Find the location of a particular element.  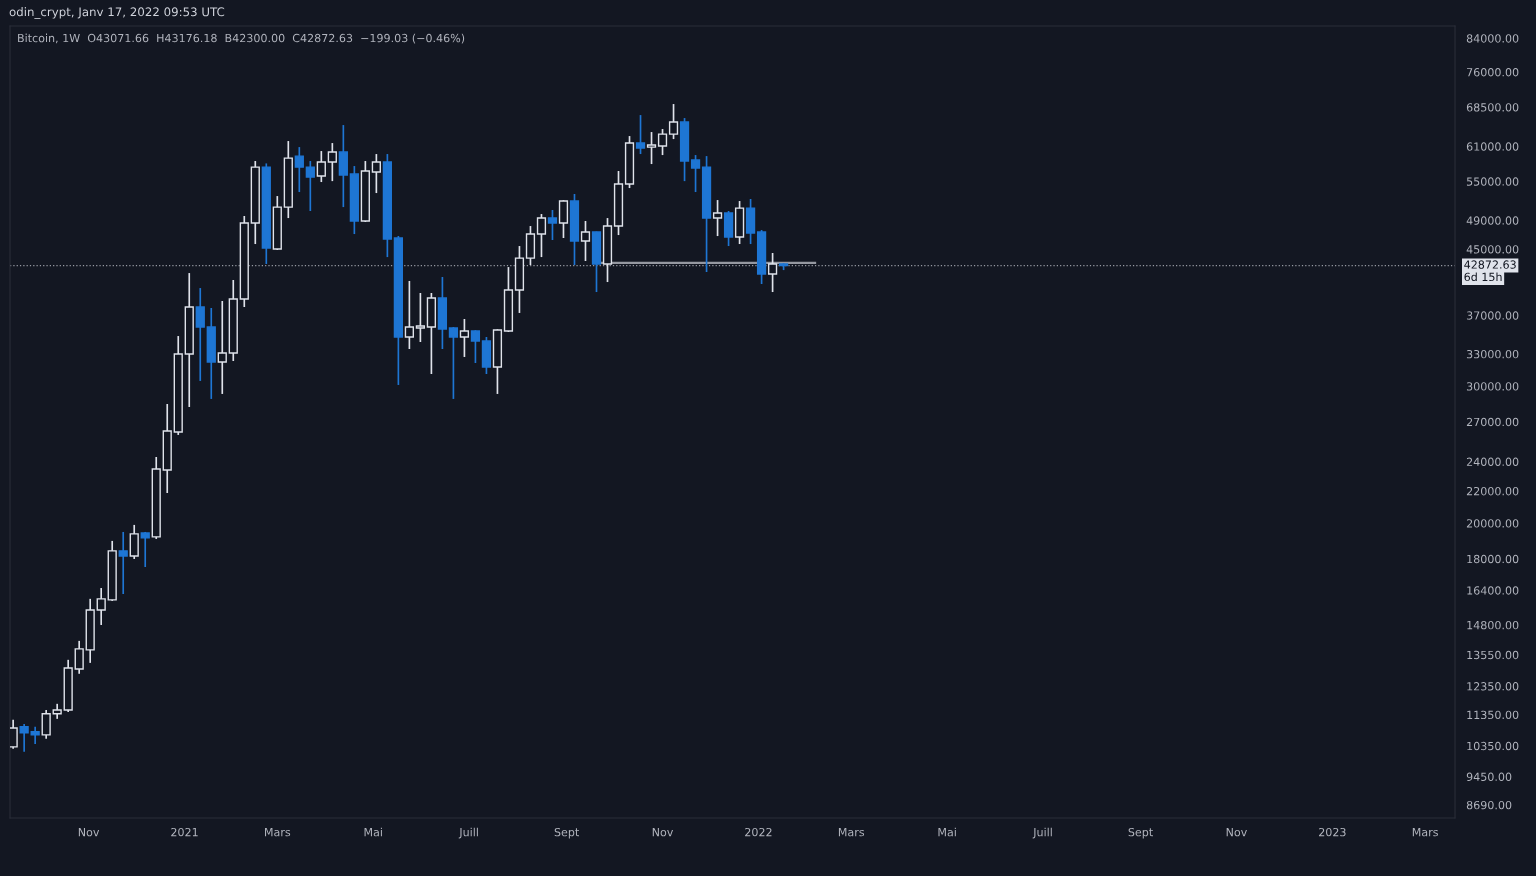

y-tick-label: 37000.00 is located at coordinates (1492, 315).